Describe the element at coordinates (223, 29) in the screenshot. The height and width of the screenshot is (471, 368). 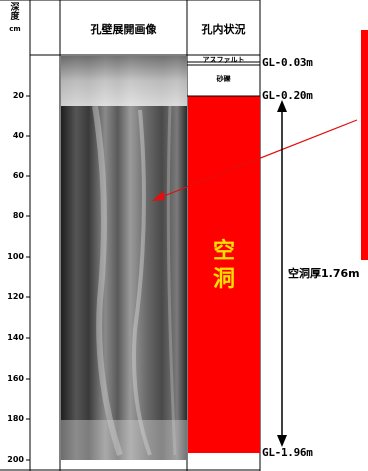
I see `status-column-header: 孔内状況` at that location.